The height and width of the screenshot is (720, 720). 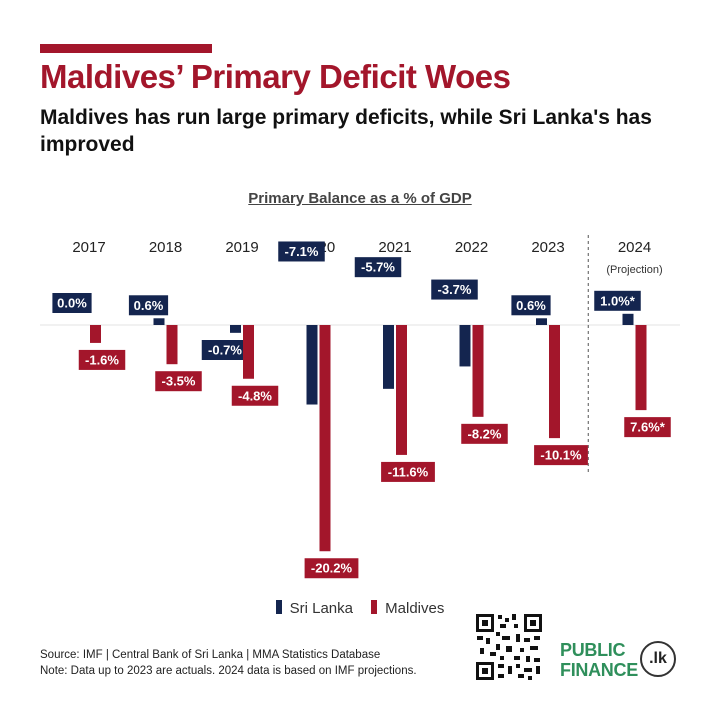 I want to click on public-finance-logo: PUBLIC FINANCE .lk, so click(x=622, y=661).